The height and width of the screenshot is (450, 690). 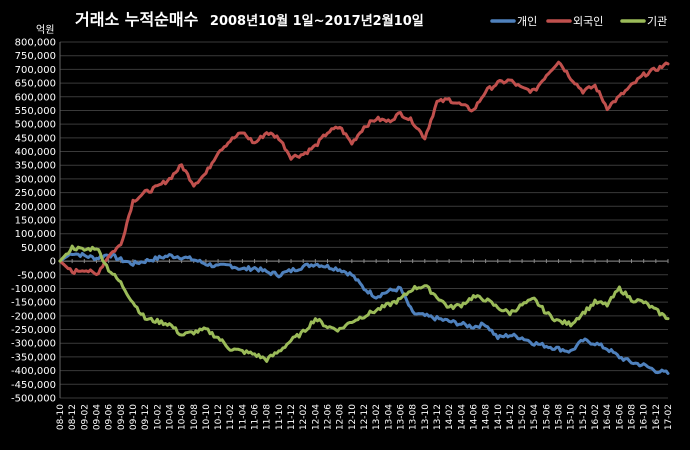 What do you see at coordinates (33, 357) in the screenshot?
I see `y-tick-label: -350,000` at bounding box center [33, 357].